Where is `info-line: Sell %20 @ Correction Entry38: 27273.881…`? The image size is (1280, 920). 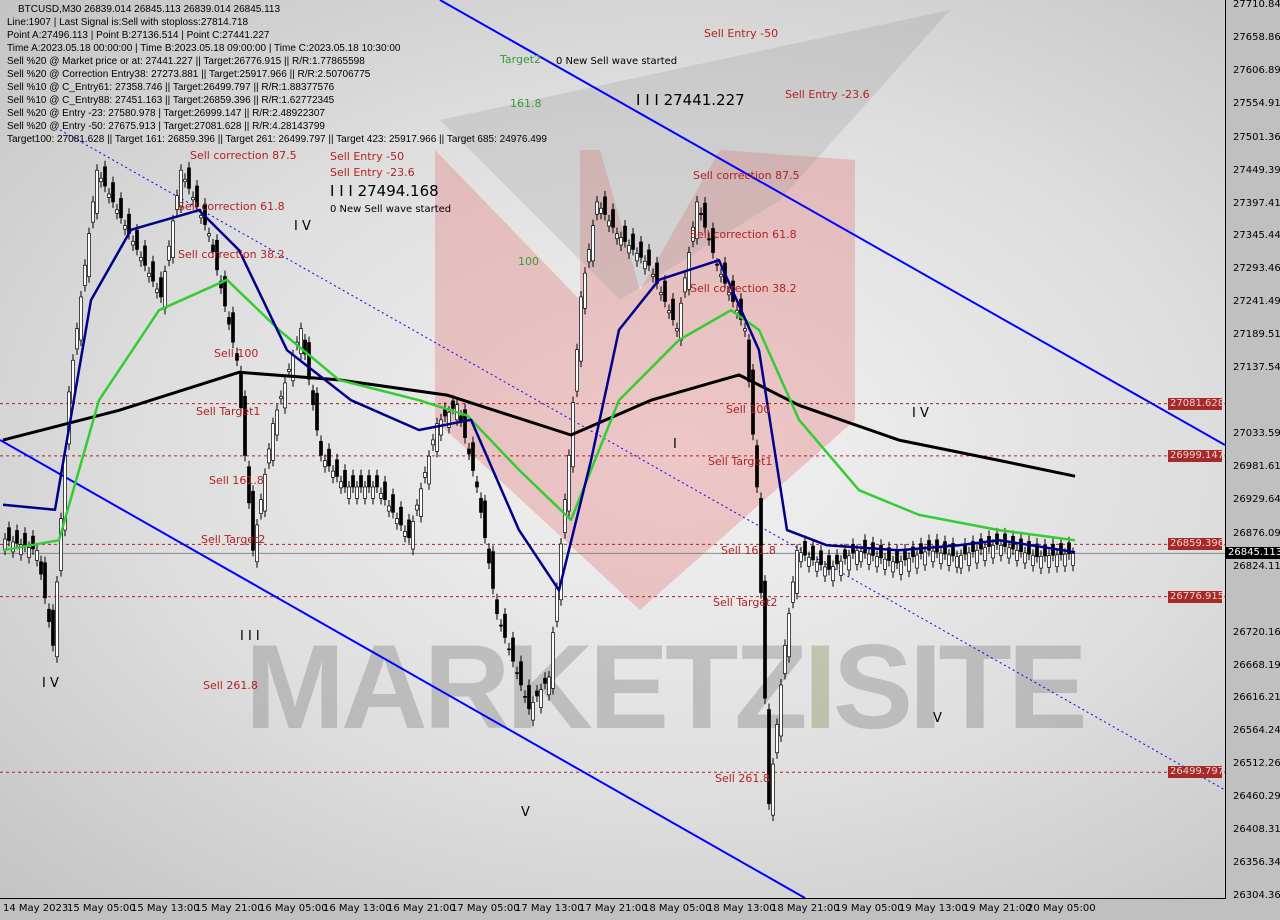
info-line: Sell %20 @ Correction Entry38: 27273.881… is located at coordinates (189, 74).